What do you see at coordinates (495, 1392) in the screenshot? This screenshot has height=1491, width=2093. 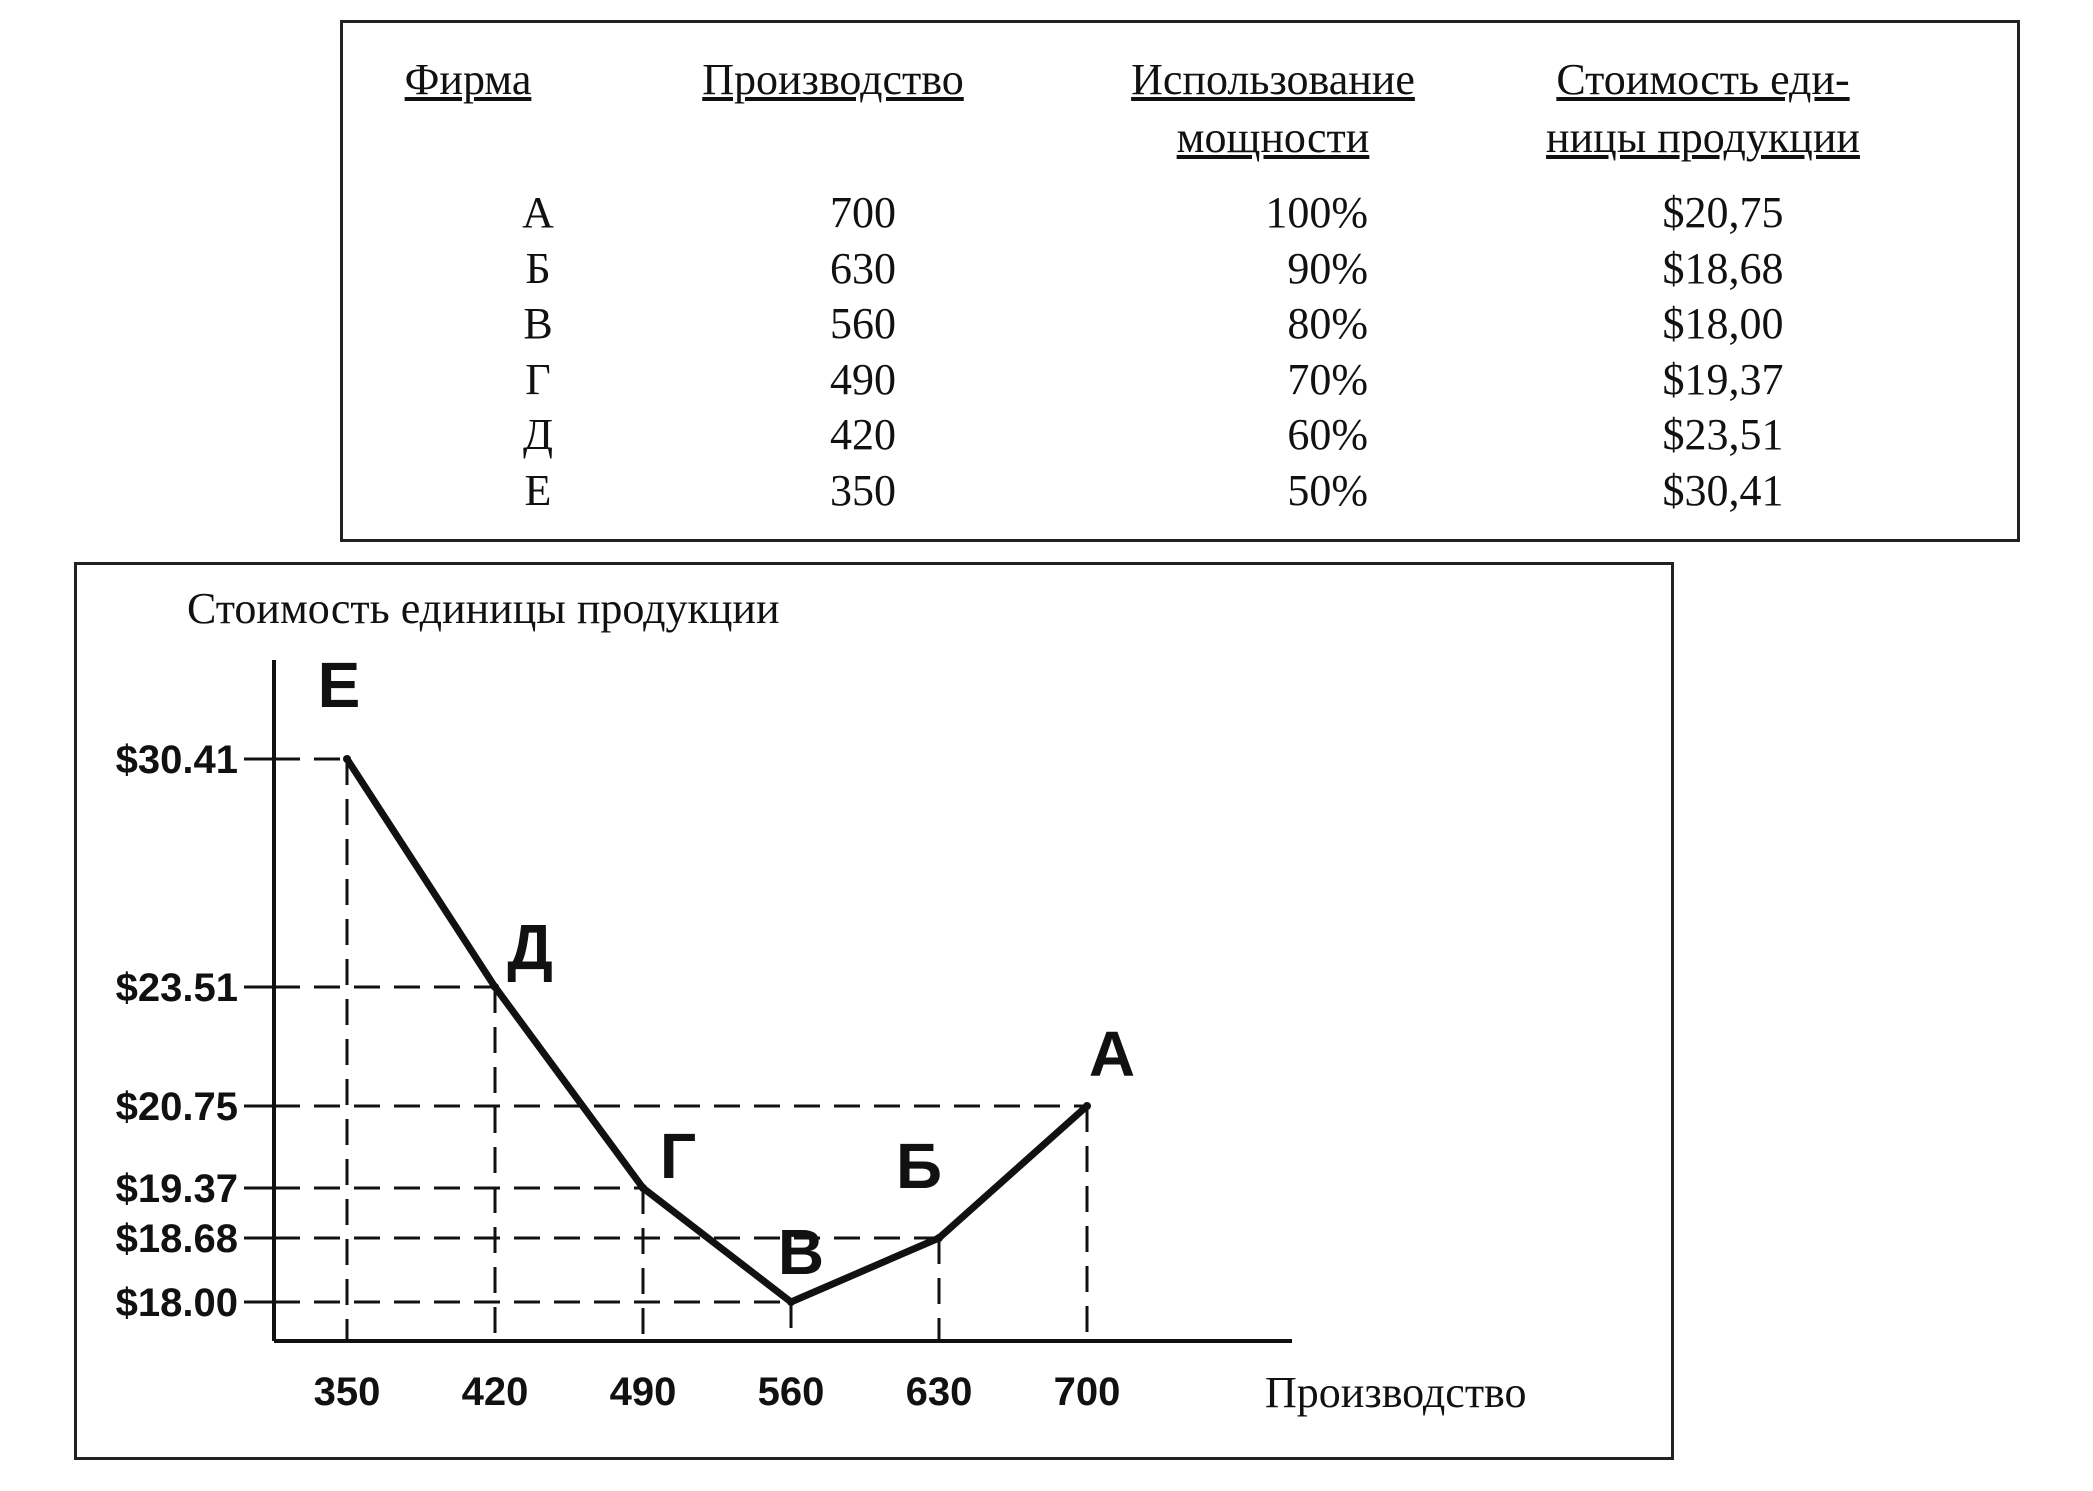 I see `x-tick-label: 420` at bounding box center [495, 1392].